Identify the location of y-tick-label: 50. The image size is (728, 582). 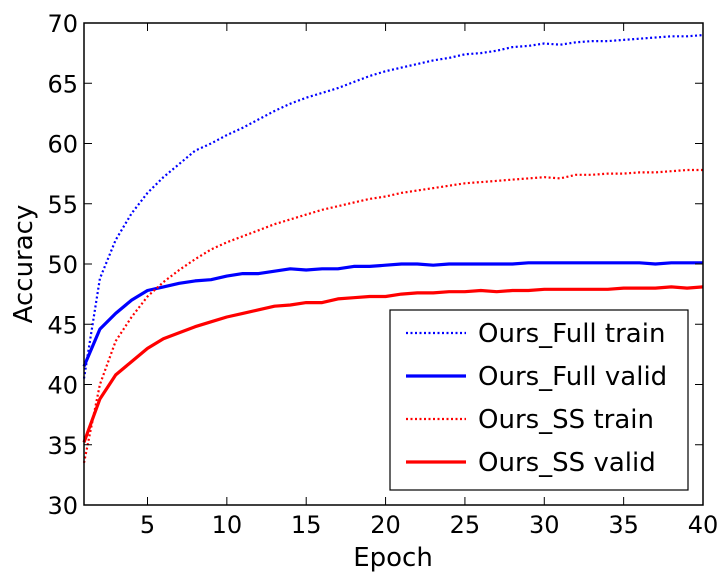
(62, 265).